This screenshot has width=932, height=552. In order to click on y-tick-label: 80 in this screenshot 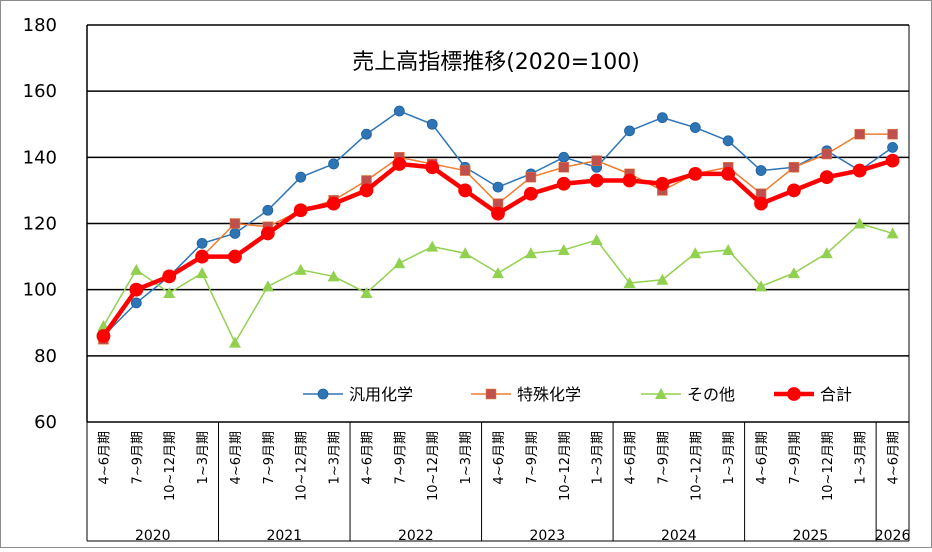, I will do `click(45, 356)`.